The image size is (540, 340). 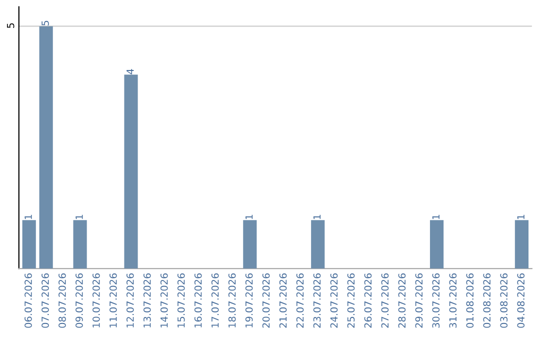 What do you see at coordinates (266, 300) in the screenshot?
I see `x-tick-label: 20.07.2026` at bounding box center [266, 300].